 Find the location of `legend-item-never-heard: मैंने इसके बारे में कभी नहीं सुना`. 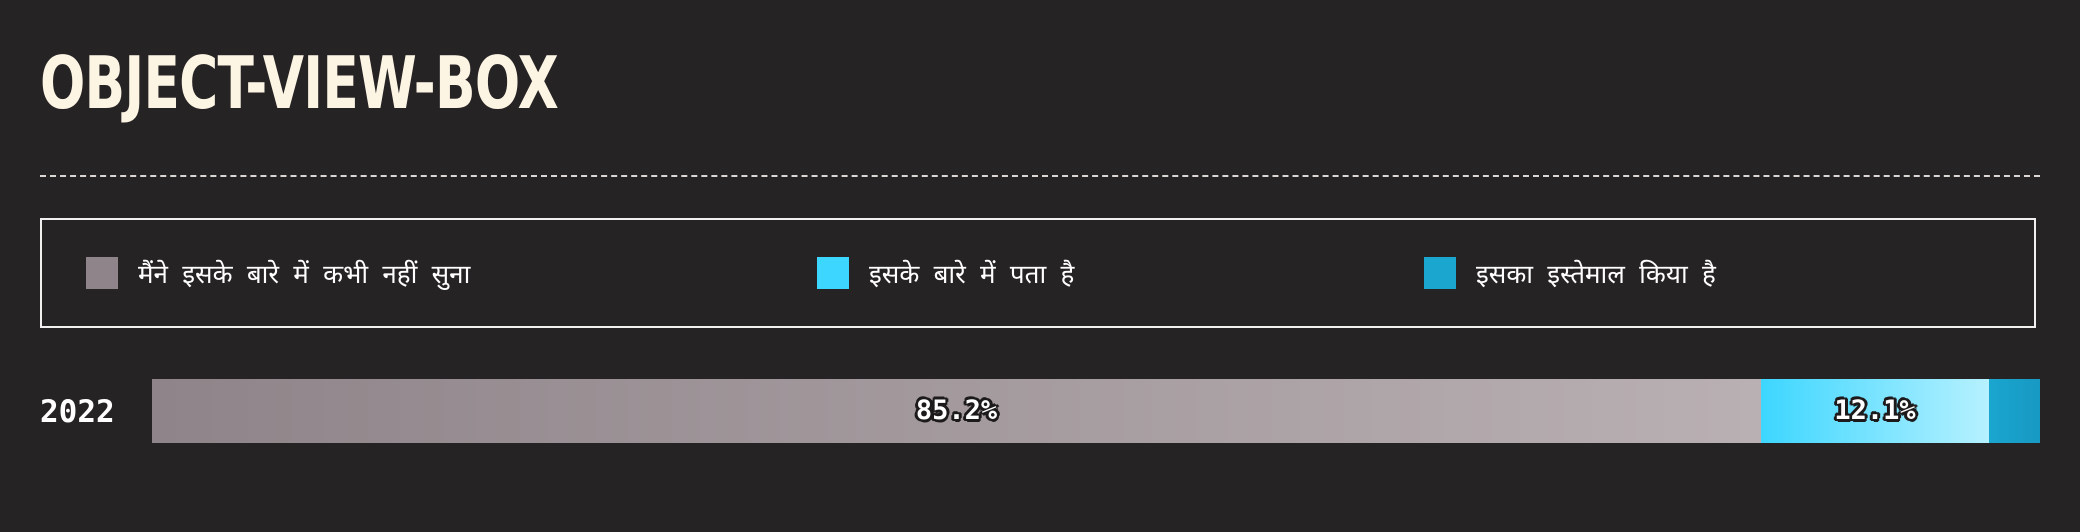

legend-item-never-heard: मैंने इसके बारे में कभी नहीं सुना is located at coordinates (278, 273).